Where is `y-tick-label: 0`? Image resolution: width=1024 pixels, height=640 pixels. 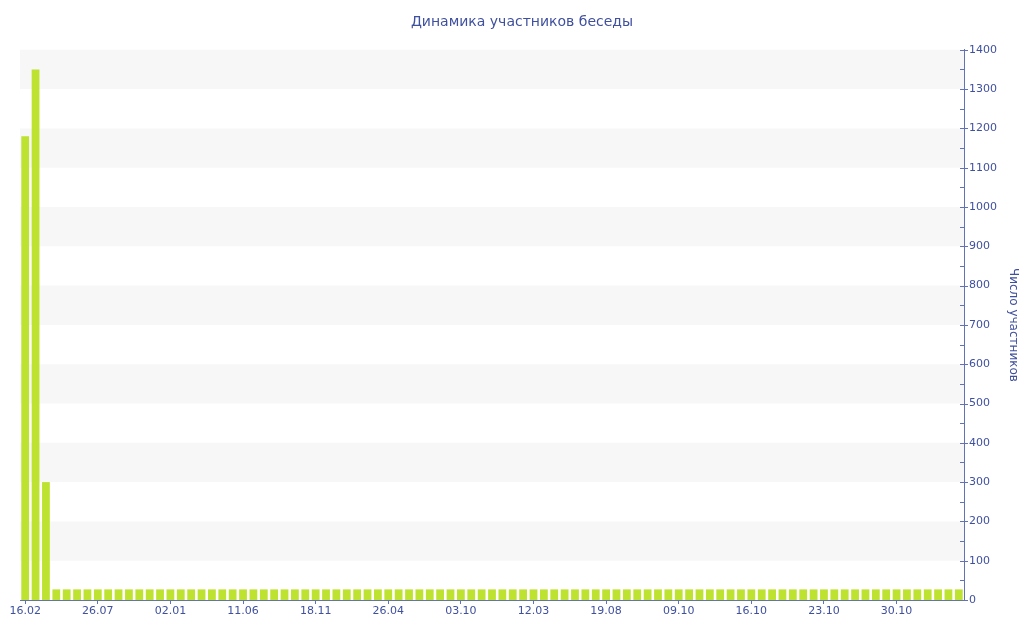 y-tick-label: 0 is located at coordinates (972, 599).